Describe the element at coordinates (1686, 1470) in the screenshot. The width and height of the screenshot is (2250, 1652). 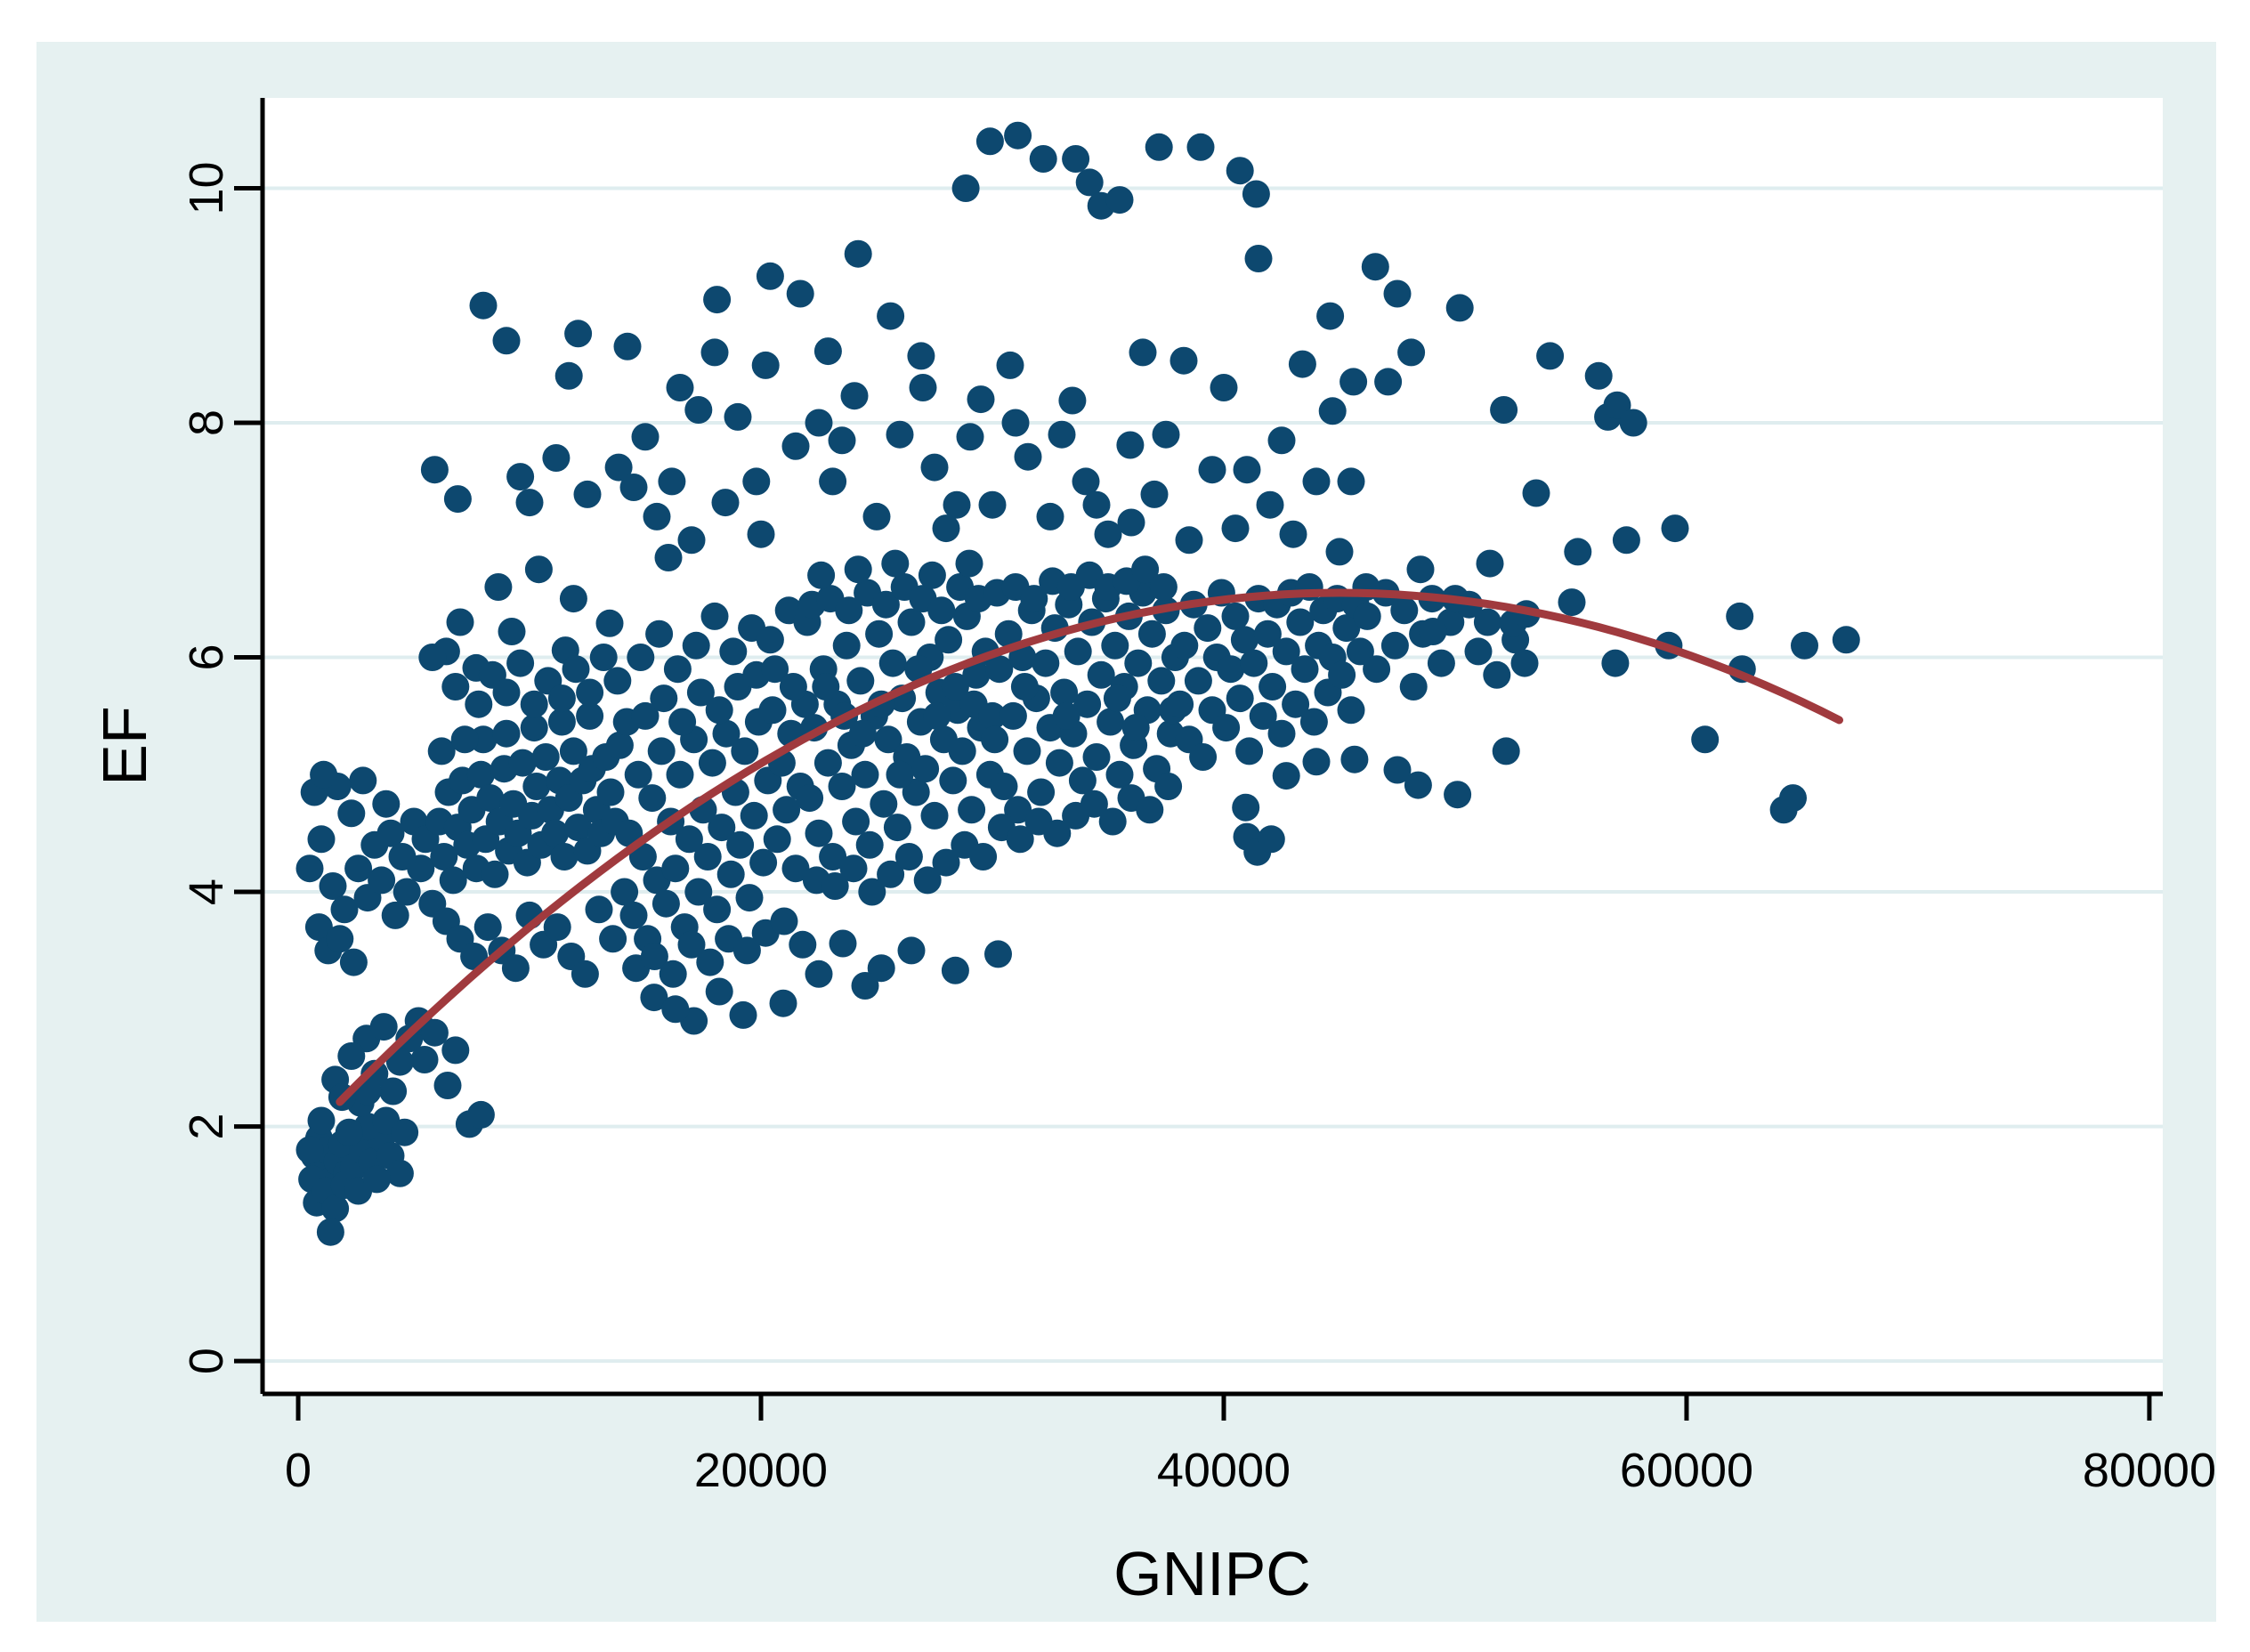
I see `x-tick-label: 60000` at that location.